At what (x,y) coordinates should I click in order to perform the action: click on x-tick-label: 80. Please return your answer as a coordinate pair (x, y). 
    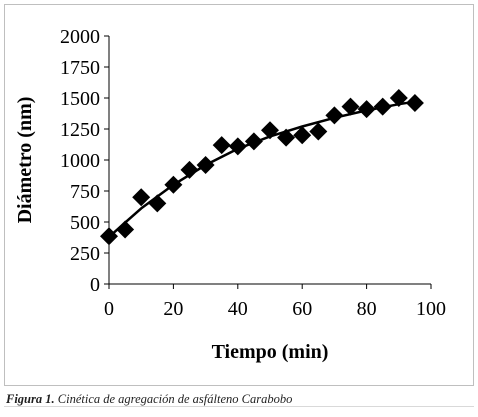
    Looking at the image, I should click on (367, 309).